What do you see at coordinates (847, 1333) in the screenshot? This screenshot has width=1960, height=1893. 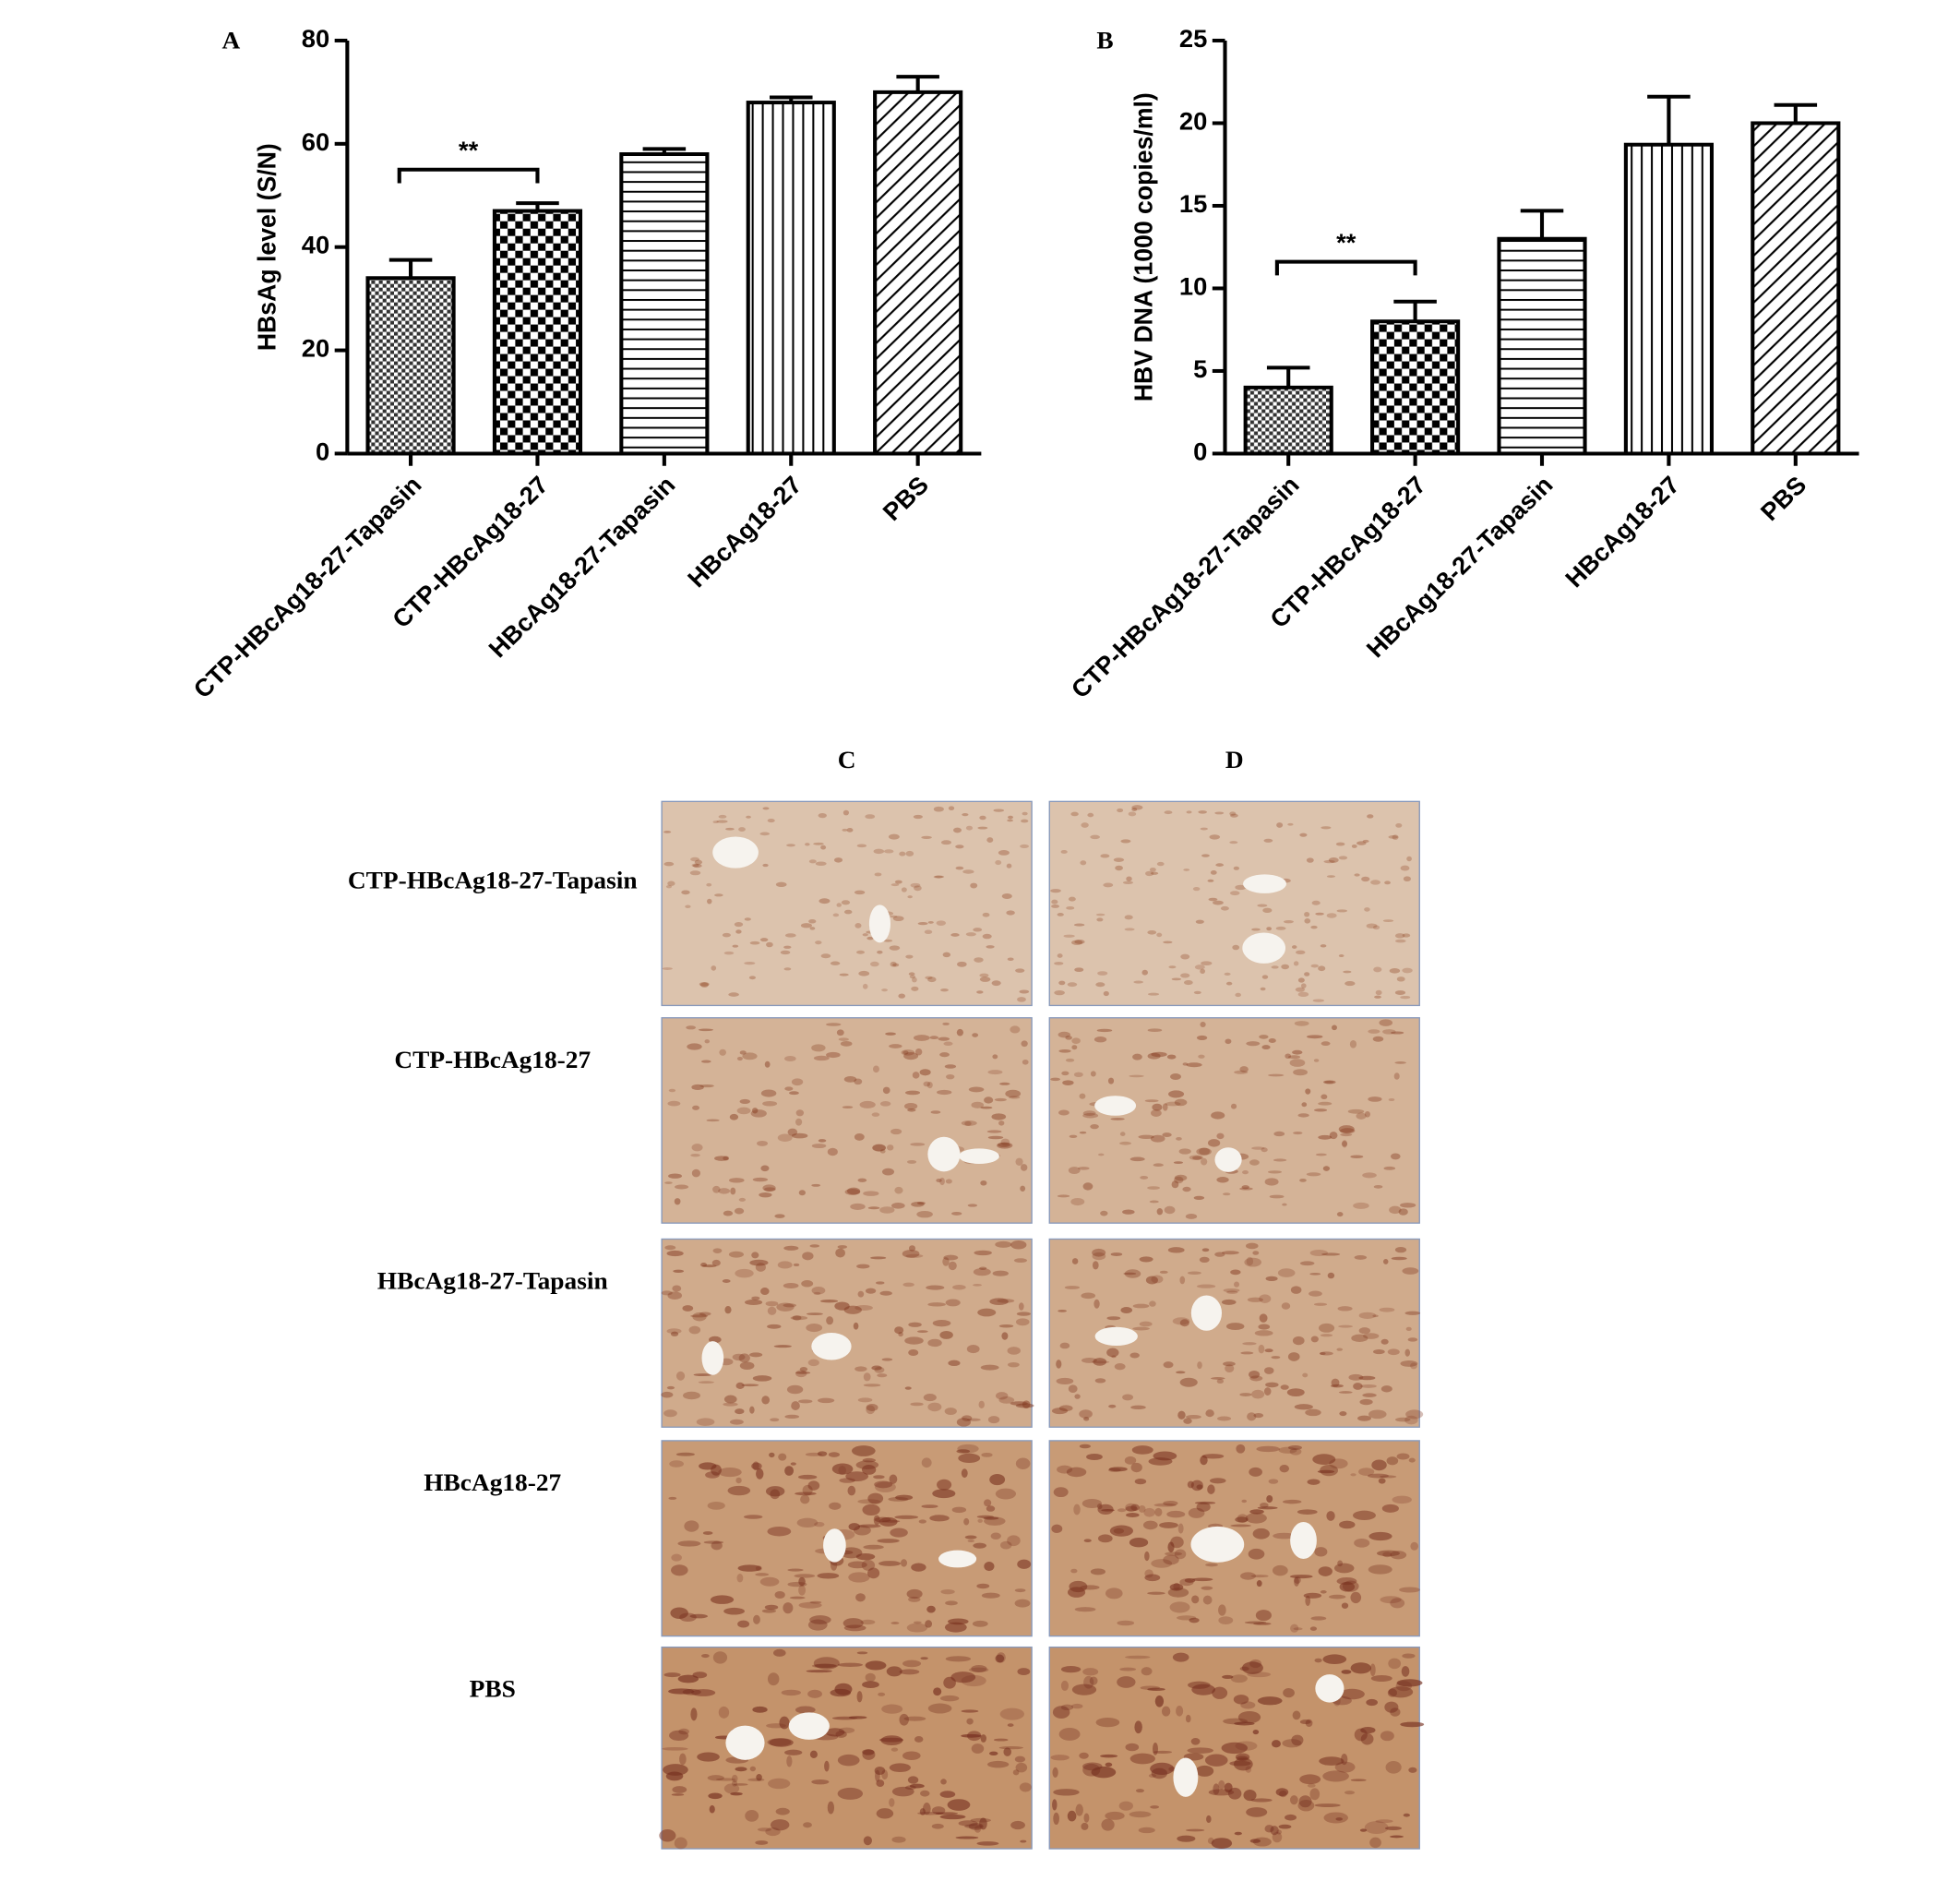 I see `image-background` at bounding box center [847, 1333].